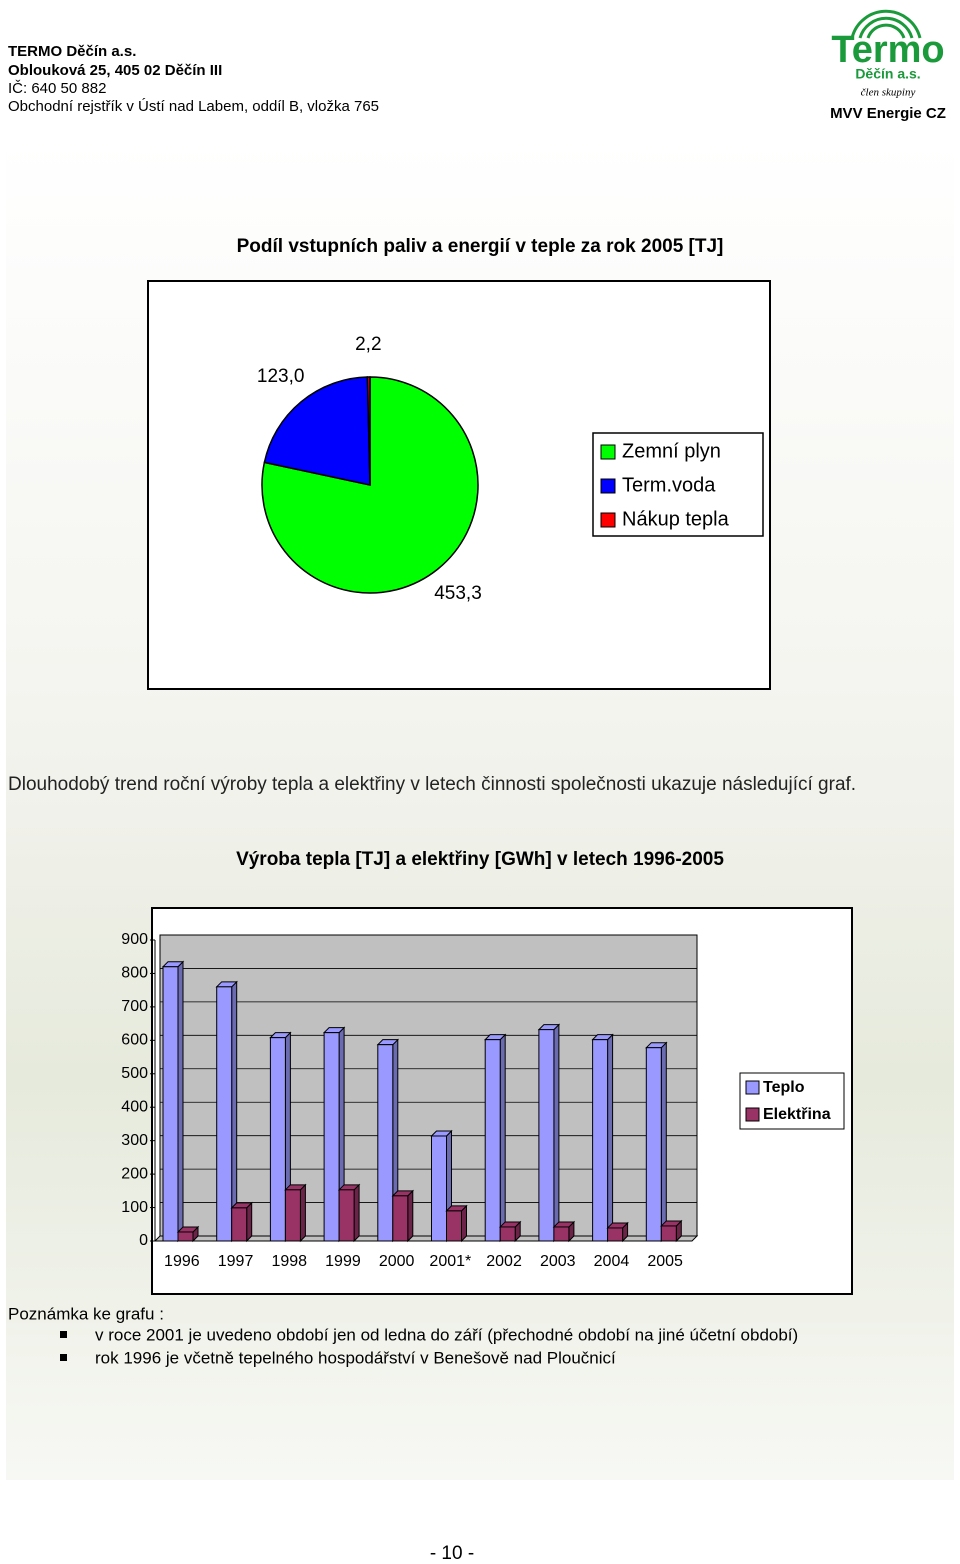 Image resolution: width=960 pixels, height=1564 pixels. Describe the element at coordinates (665, 1261) in the screenshot. I see `x-tick-label: 2005` at that location.